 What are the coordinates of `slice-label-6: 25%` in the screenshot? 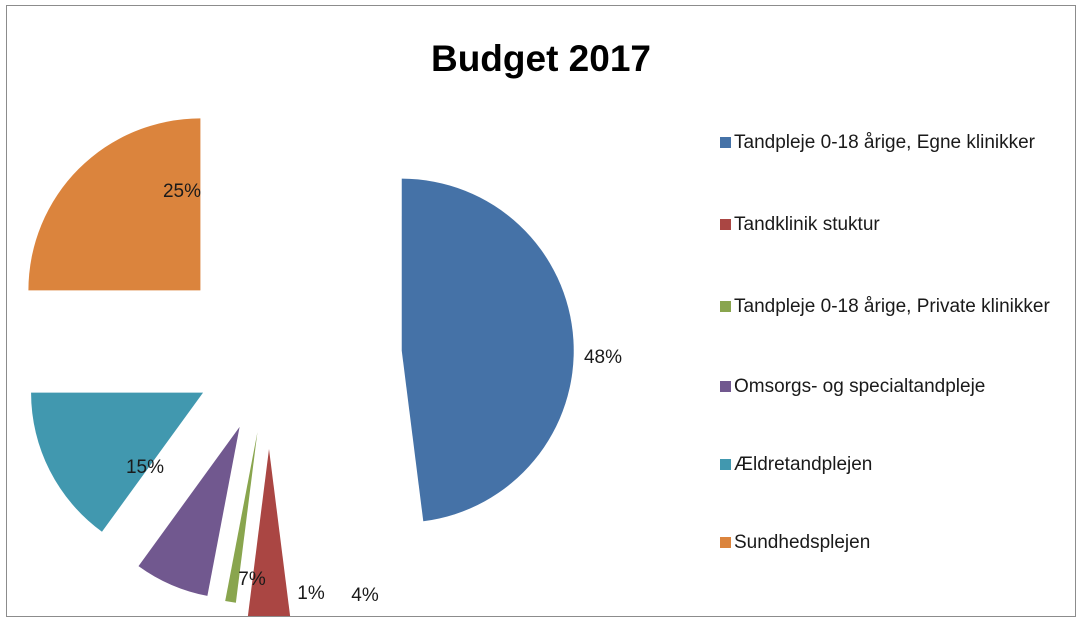 It's located at (182, 191).